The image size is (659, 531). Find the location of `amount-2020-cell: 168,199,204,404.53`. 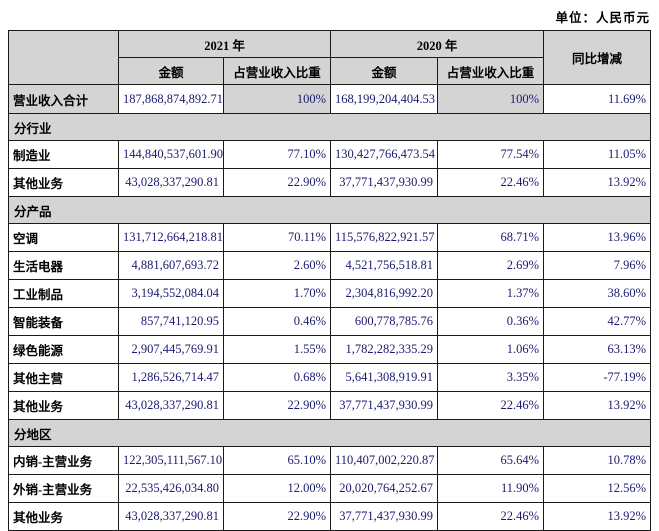

amount-2020-cell: 168,199,204,404.53 is located at coordinates (384, 99).